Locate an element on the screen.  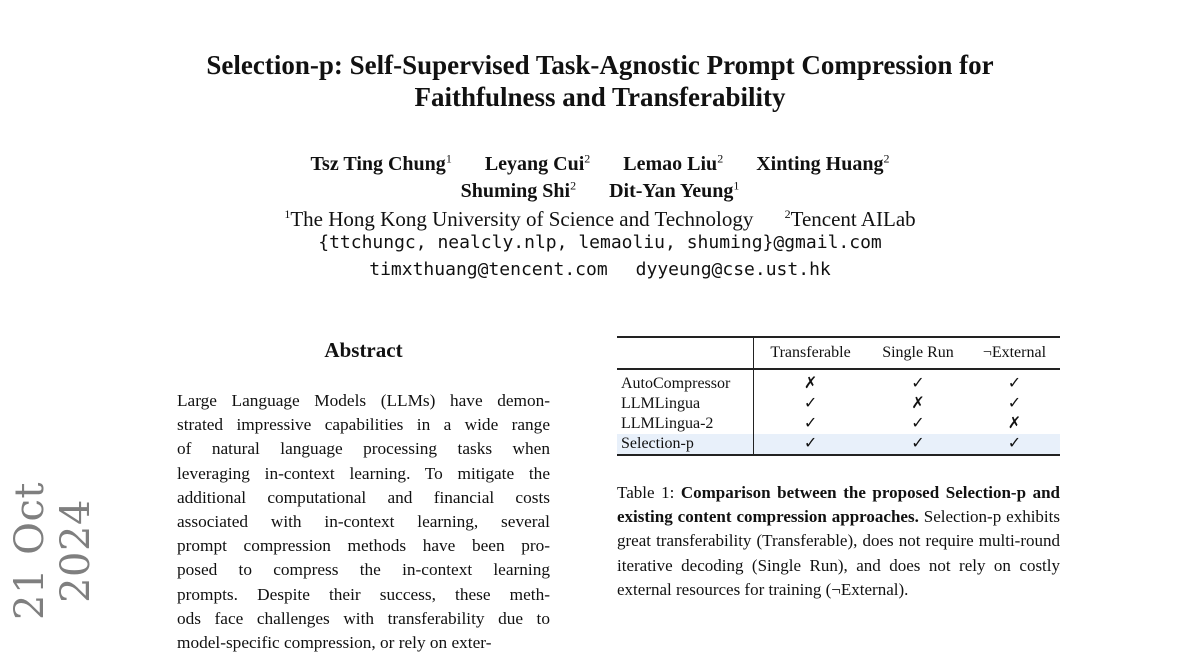
table-row: Selection-p ✓ ✓ ✓ is located at coordinates (838, 445).